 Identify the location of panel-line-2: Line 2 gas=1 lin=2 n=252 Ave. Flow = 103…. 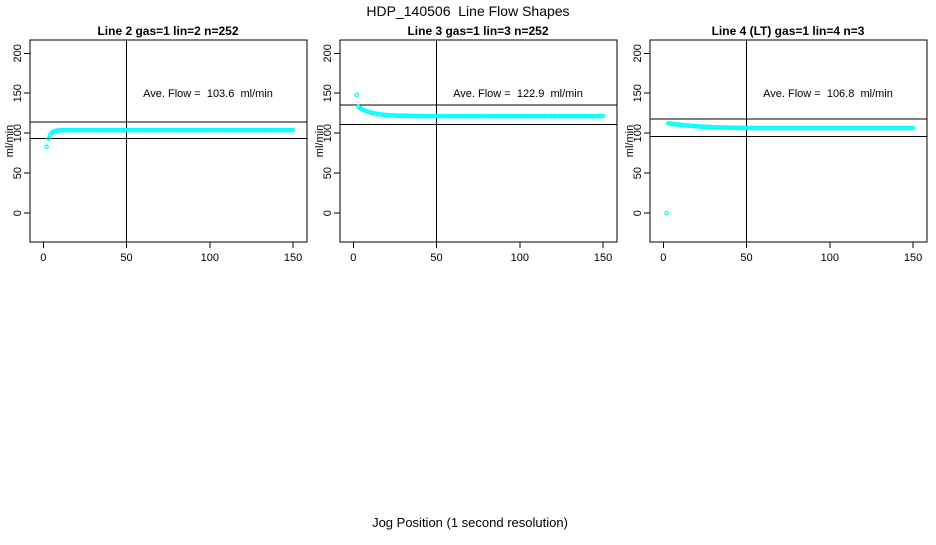
(156, 144).